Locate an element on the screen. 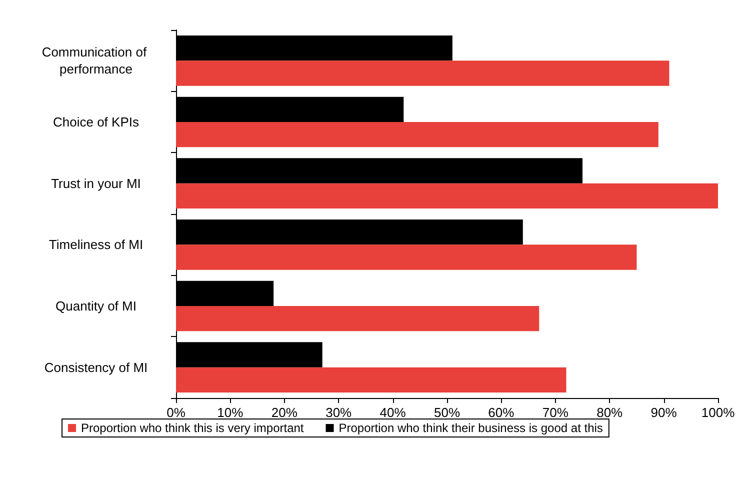 This screenshot has width=755, height=489. x-tick-label: 20% is located at coordinates (284, 412).